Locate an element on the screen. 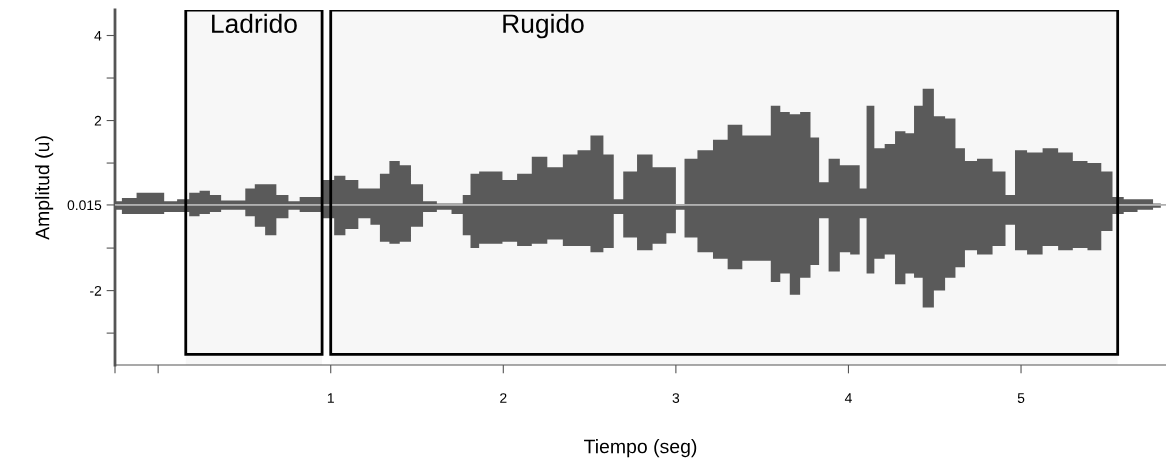  y-tick-label: 4 is located at coordinates (98, 35).